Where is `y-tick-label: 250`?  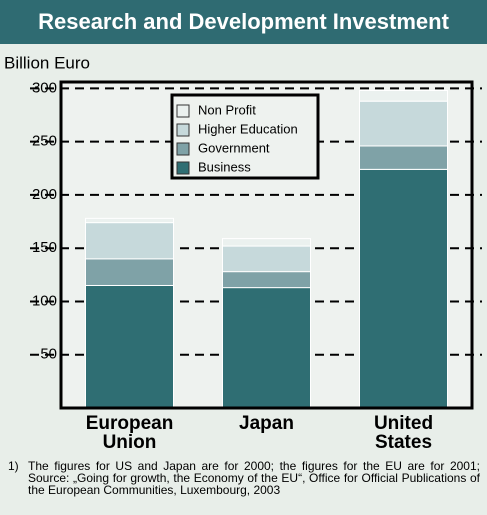 y-tick-label: 250 is located at coordinates (44, 141).